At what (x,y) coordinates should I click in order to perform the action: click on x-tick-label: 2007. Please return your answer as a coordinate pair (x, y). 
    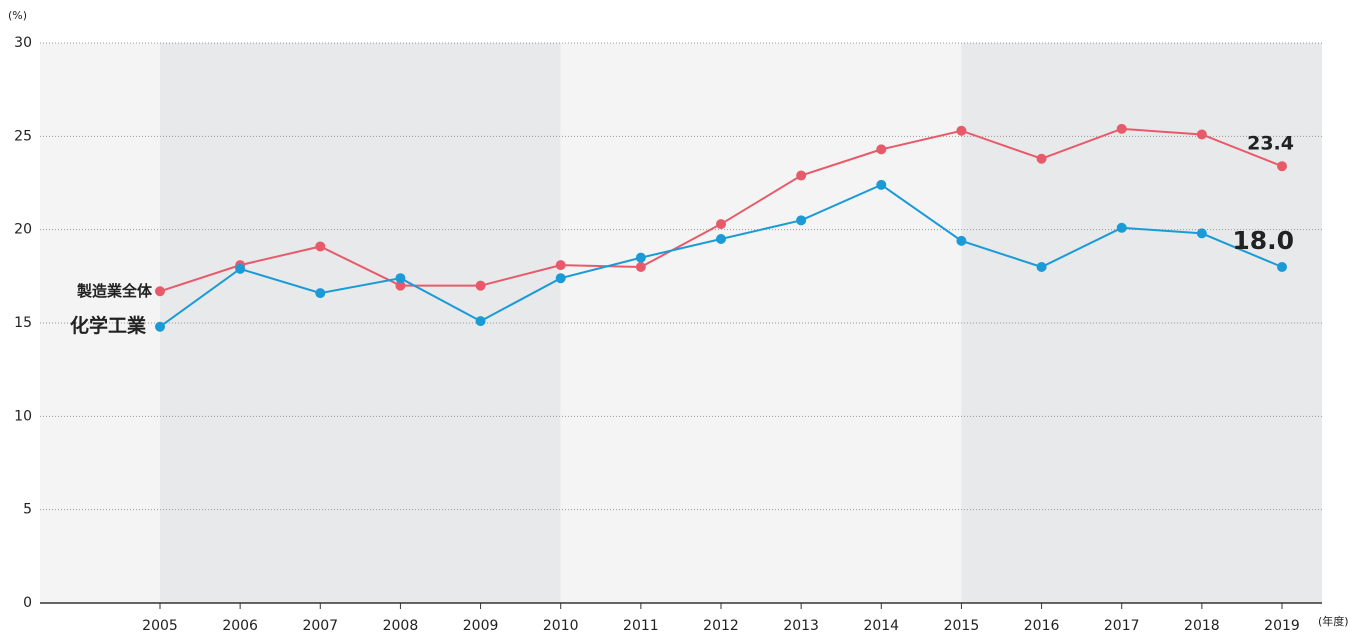
    Looking at the image, I should click on (320, 626).